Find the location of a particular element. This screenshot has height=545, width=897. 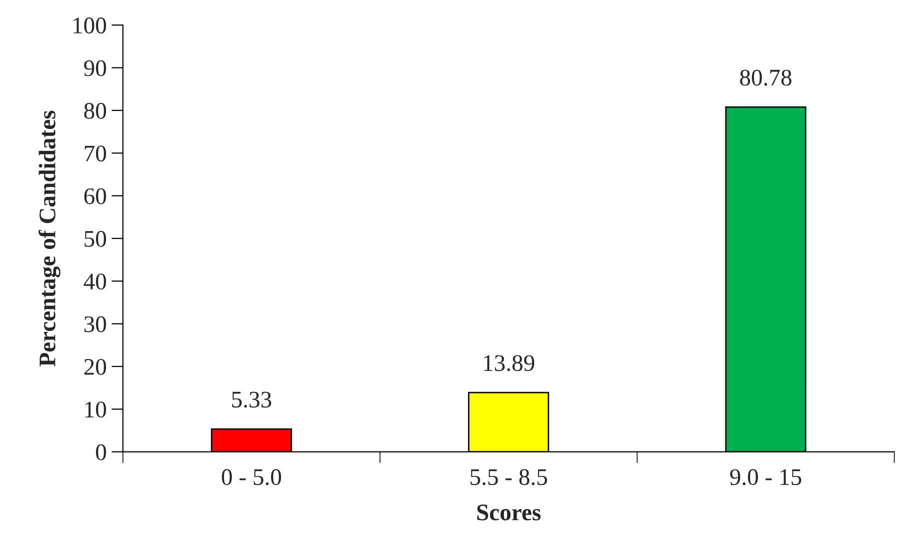

data-label: 13.89 is located at coordinates (509, 363).